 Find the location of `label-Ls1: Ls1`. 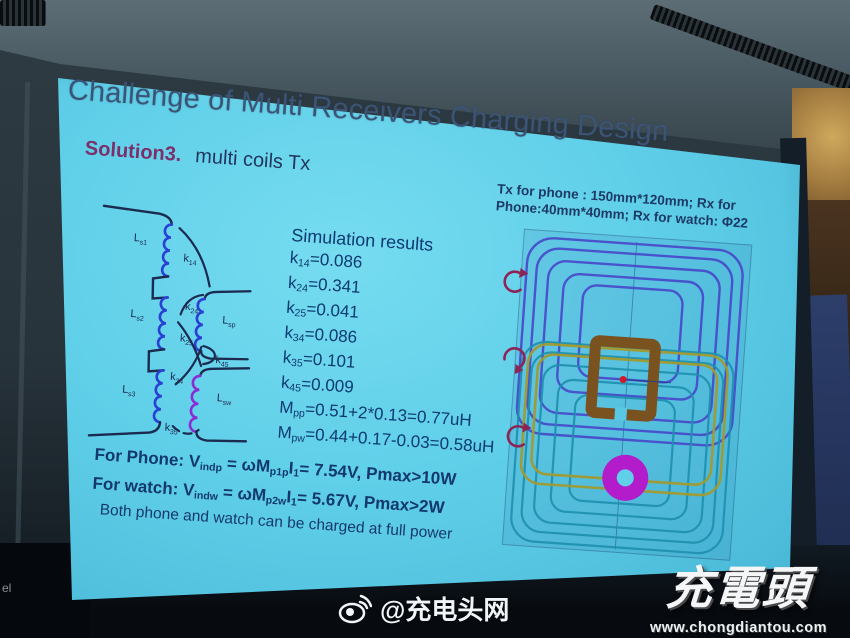

label-Ls1: Ls1 is located at coordinates (140, 239).